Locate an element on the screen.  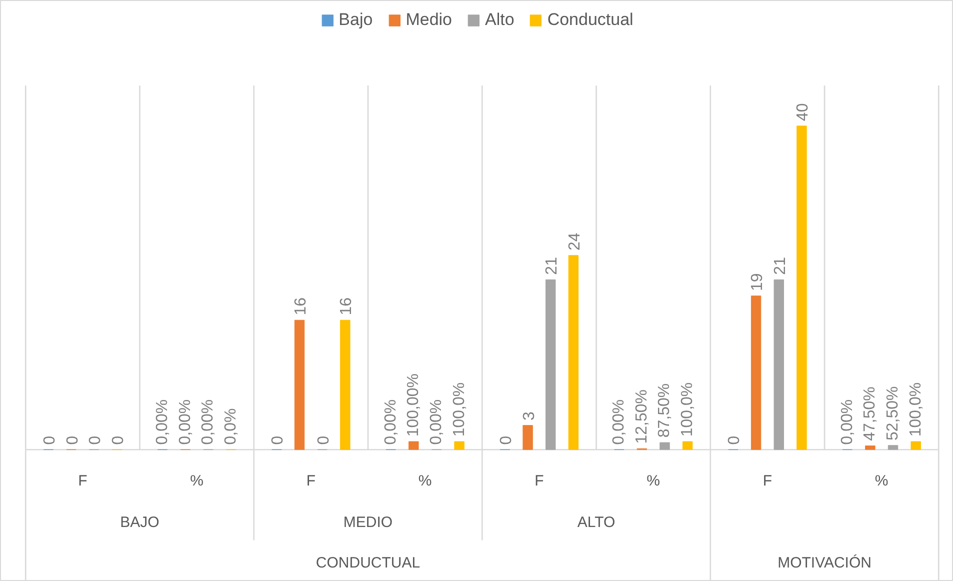
data-label: 52,50% is located at coordinates (893, 413).